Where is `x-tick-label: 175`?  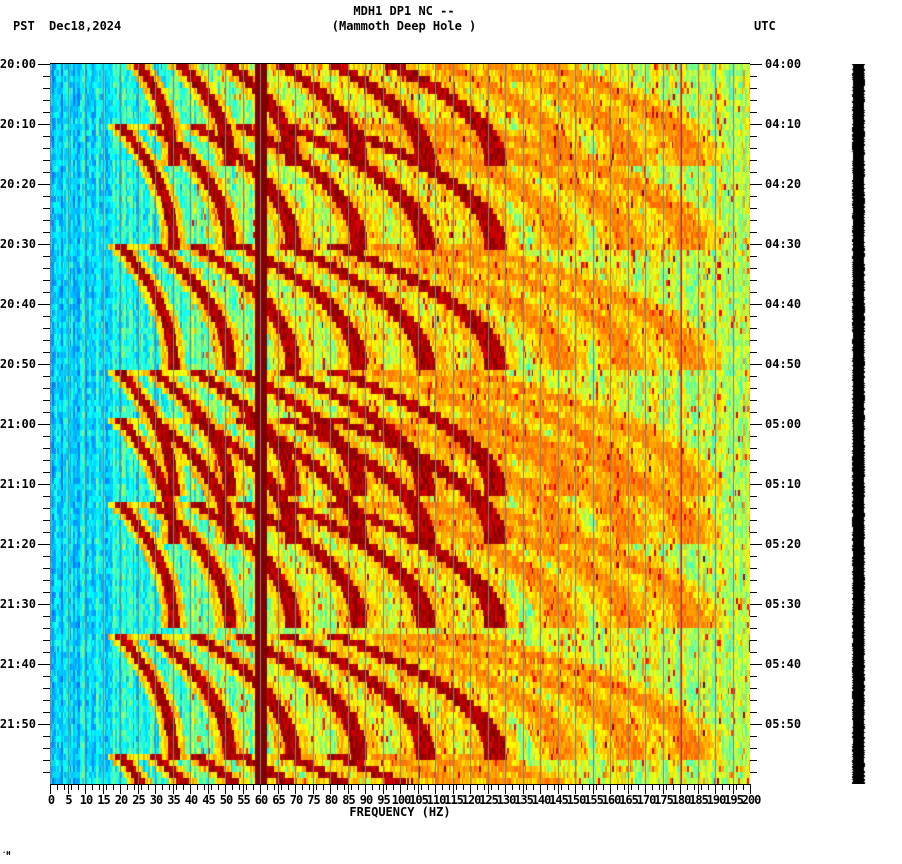 x-tick-label: 175 is located at coordinates (664, 800).